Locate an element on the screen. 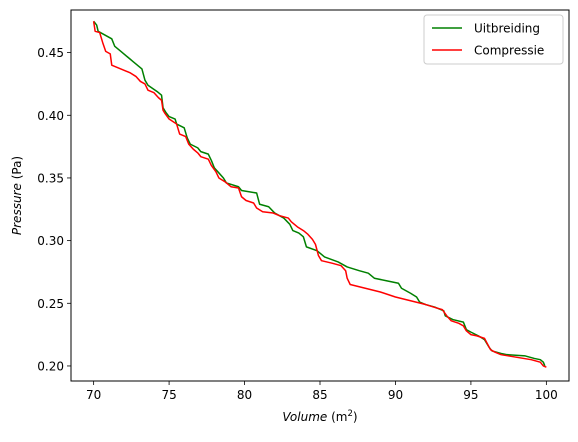  y-tick-label: 0.25 is located at coordinates (50, 304).